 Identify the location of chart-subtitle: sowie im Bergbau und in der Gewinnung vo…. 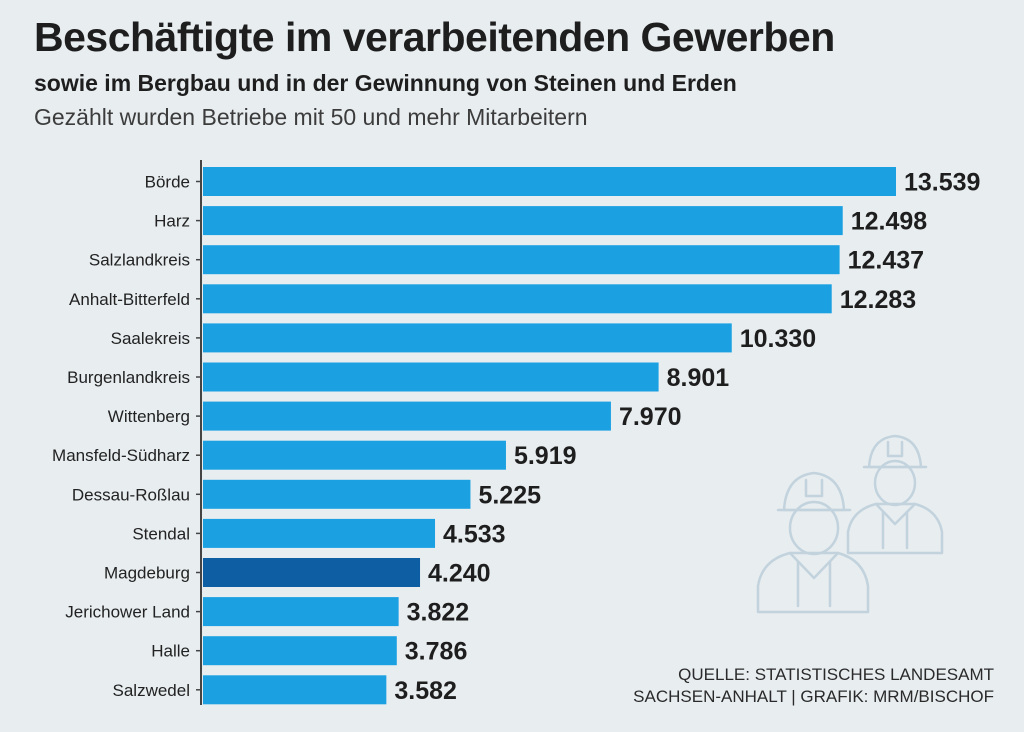
(385, 83).